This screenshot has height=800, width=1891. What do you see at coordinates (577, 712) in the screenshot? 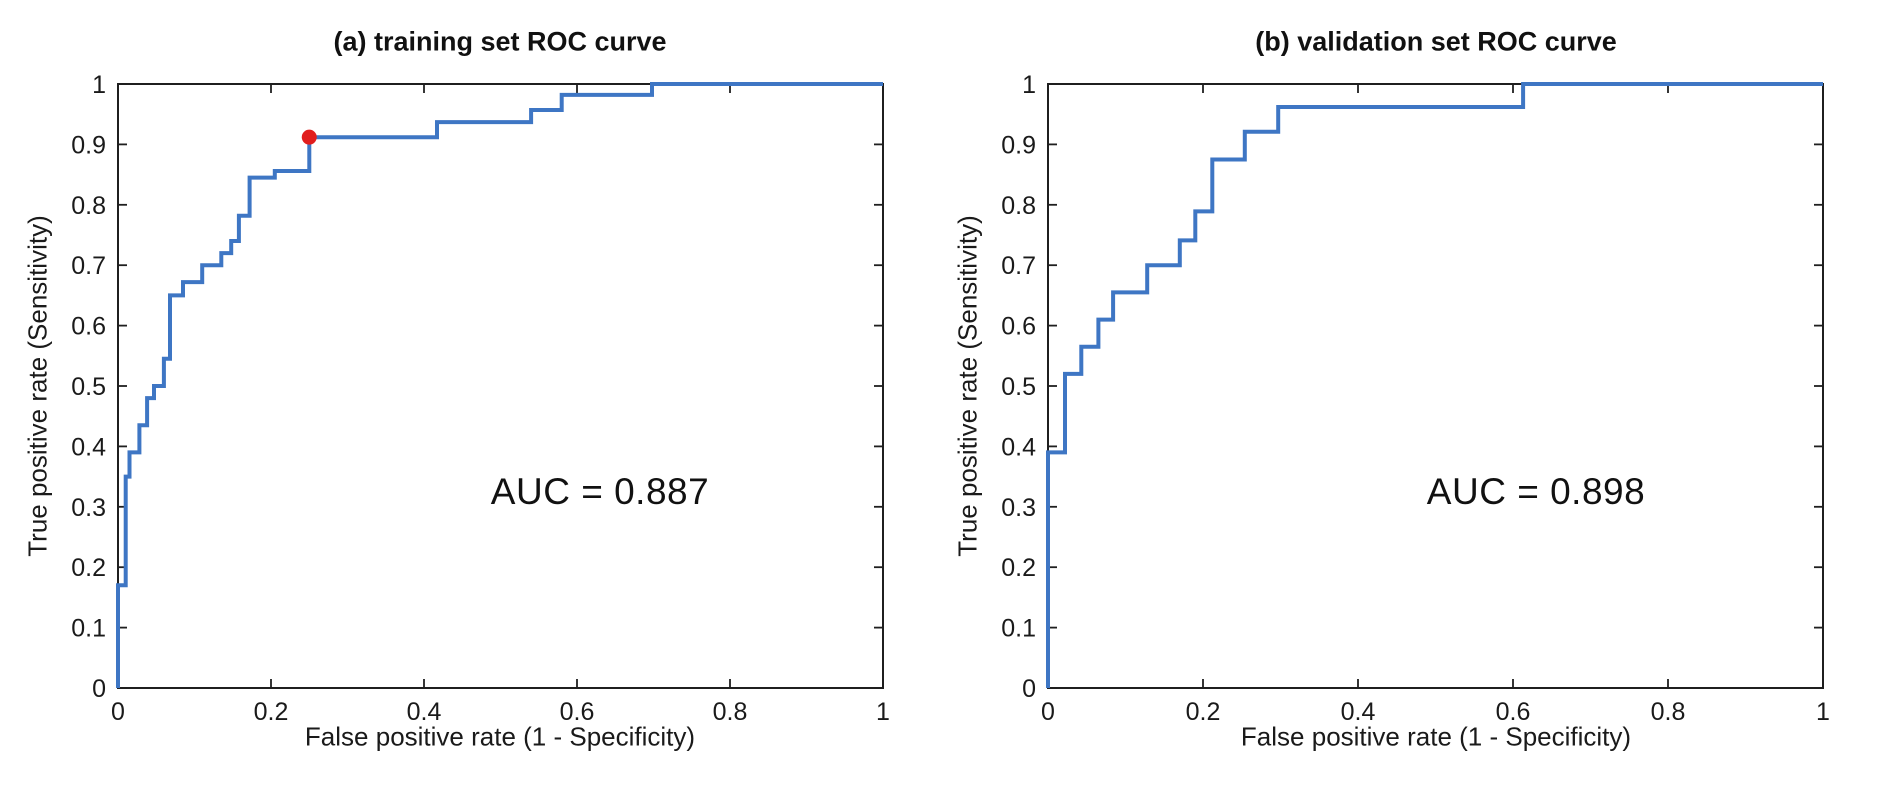
I see `training-x-tick-label: 0.6` at bounding box center [577, 712].